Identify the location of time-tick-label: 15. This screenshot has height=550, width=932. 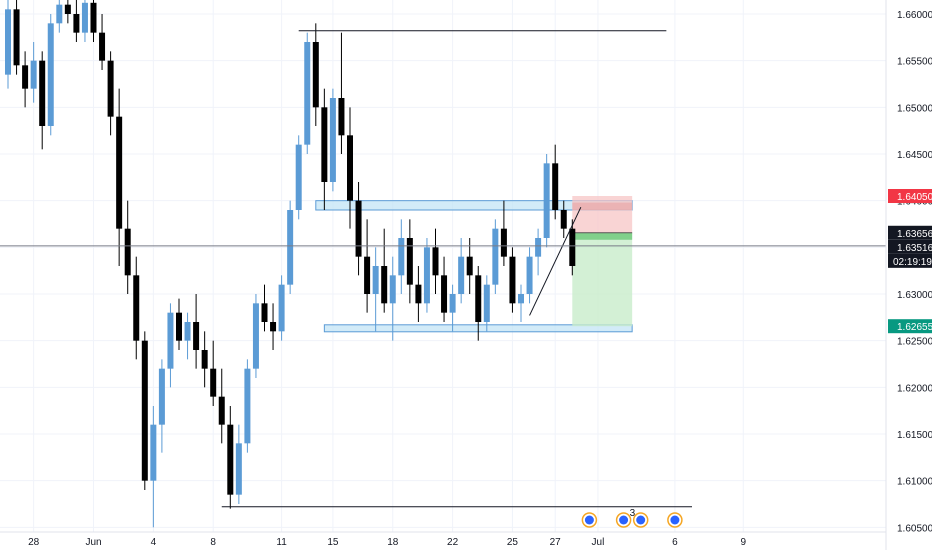
(333, 542).